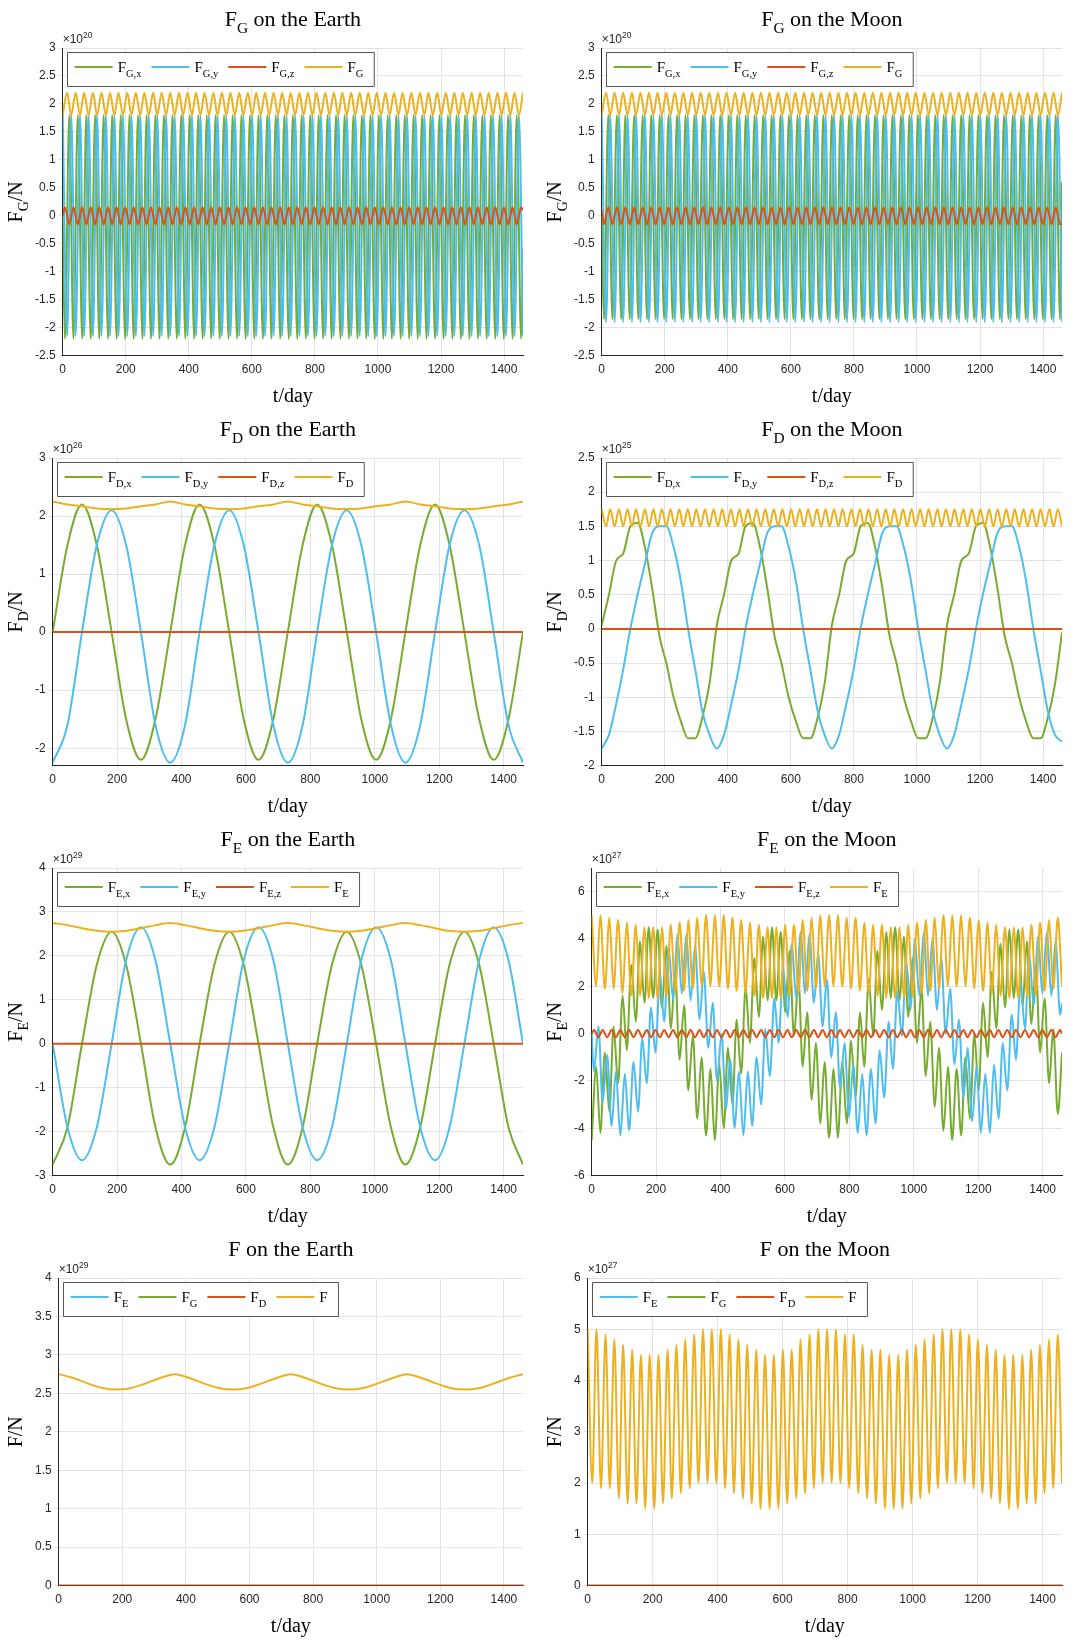  I want to click on y-tick-label: -3, so click(40, 1174).